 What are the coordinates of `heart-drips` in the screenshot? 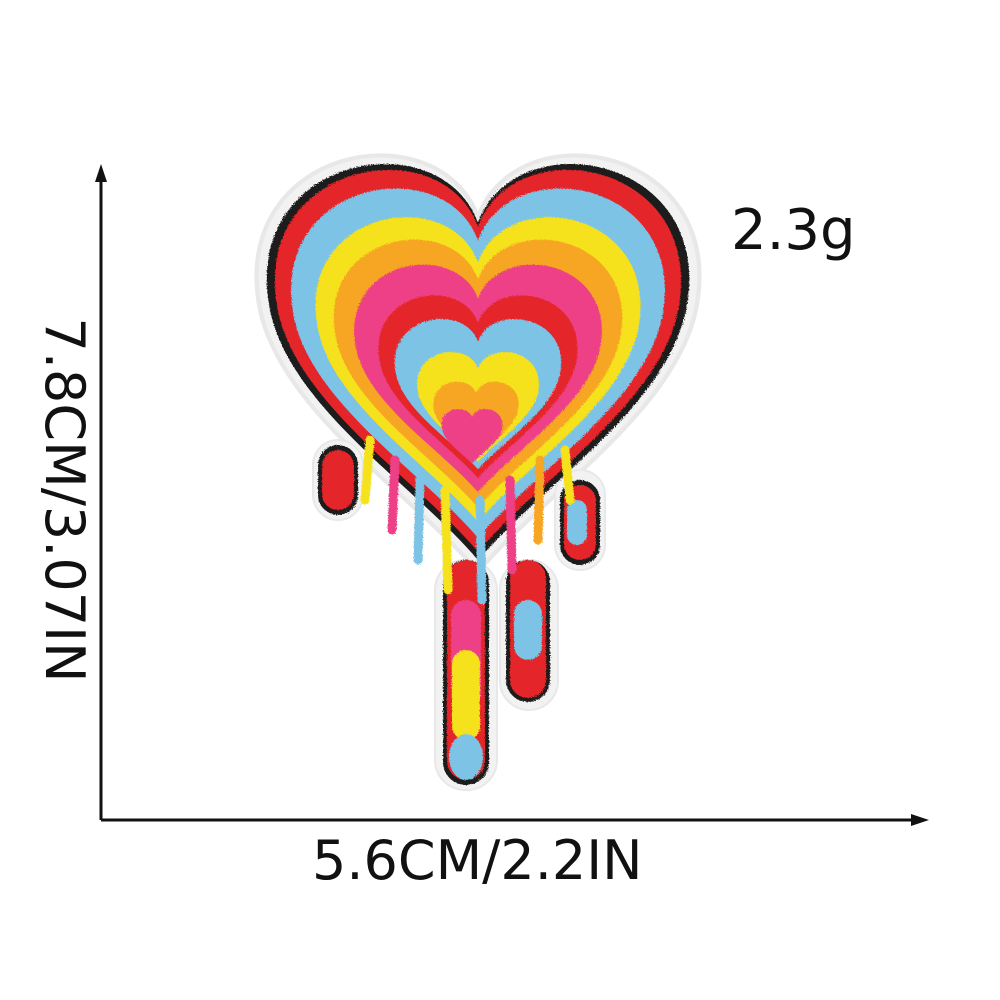 It's located at (459, 615).